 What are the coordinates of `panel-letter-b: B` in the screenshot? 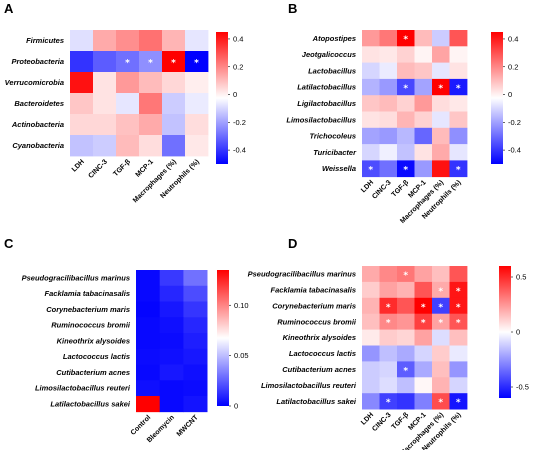 It's located at (292, 8).